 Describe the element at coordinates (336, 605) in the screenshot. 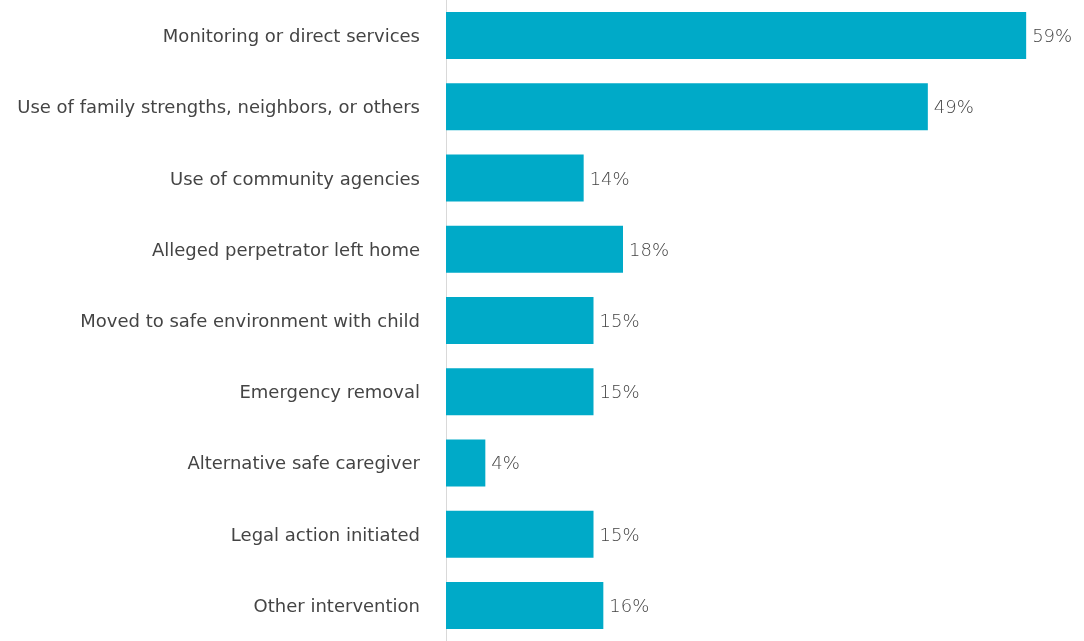

I see `y-tick-label: Other intervention` at that location.